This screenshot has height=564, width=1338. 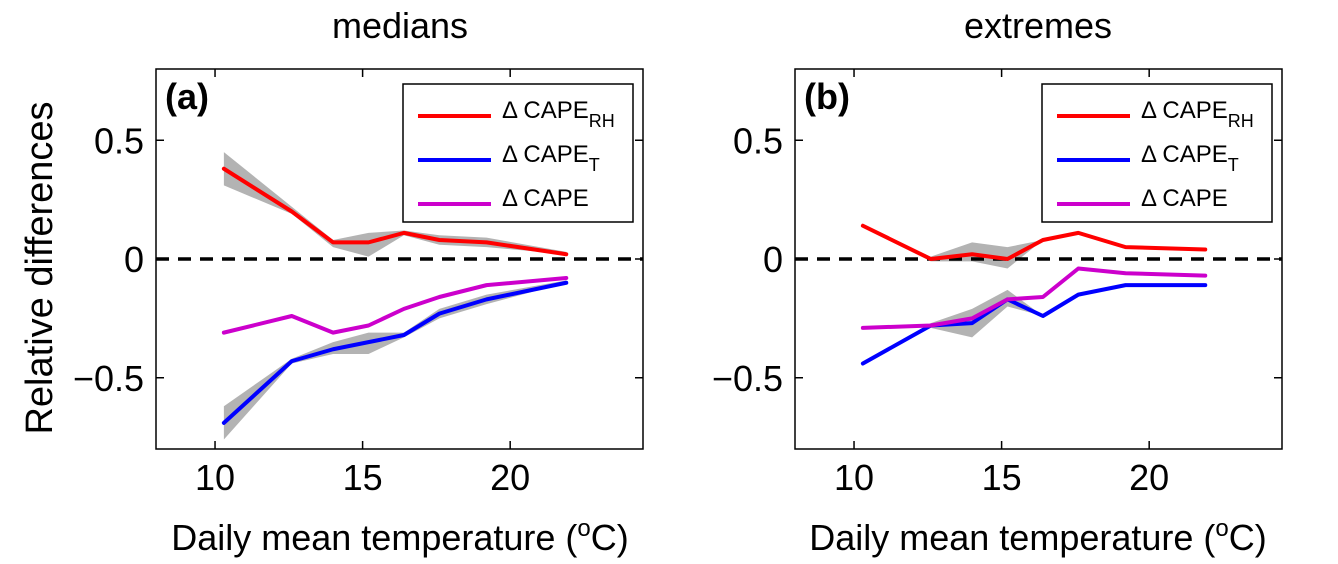 I want to click on panel-b-total-line, so click(x=1034, y=298).